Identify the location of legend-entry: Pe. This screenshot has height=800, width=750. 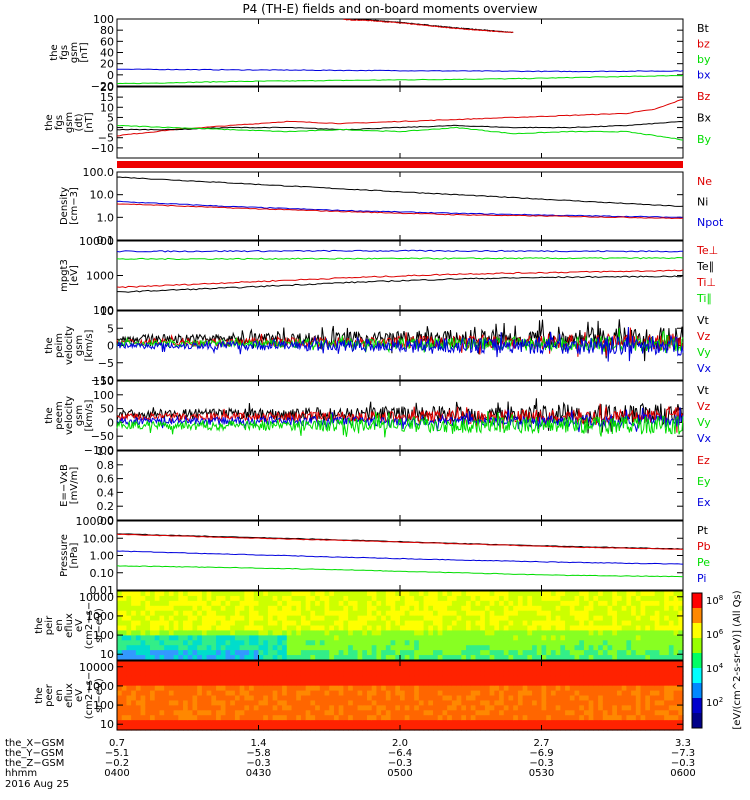
(703, 562).